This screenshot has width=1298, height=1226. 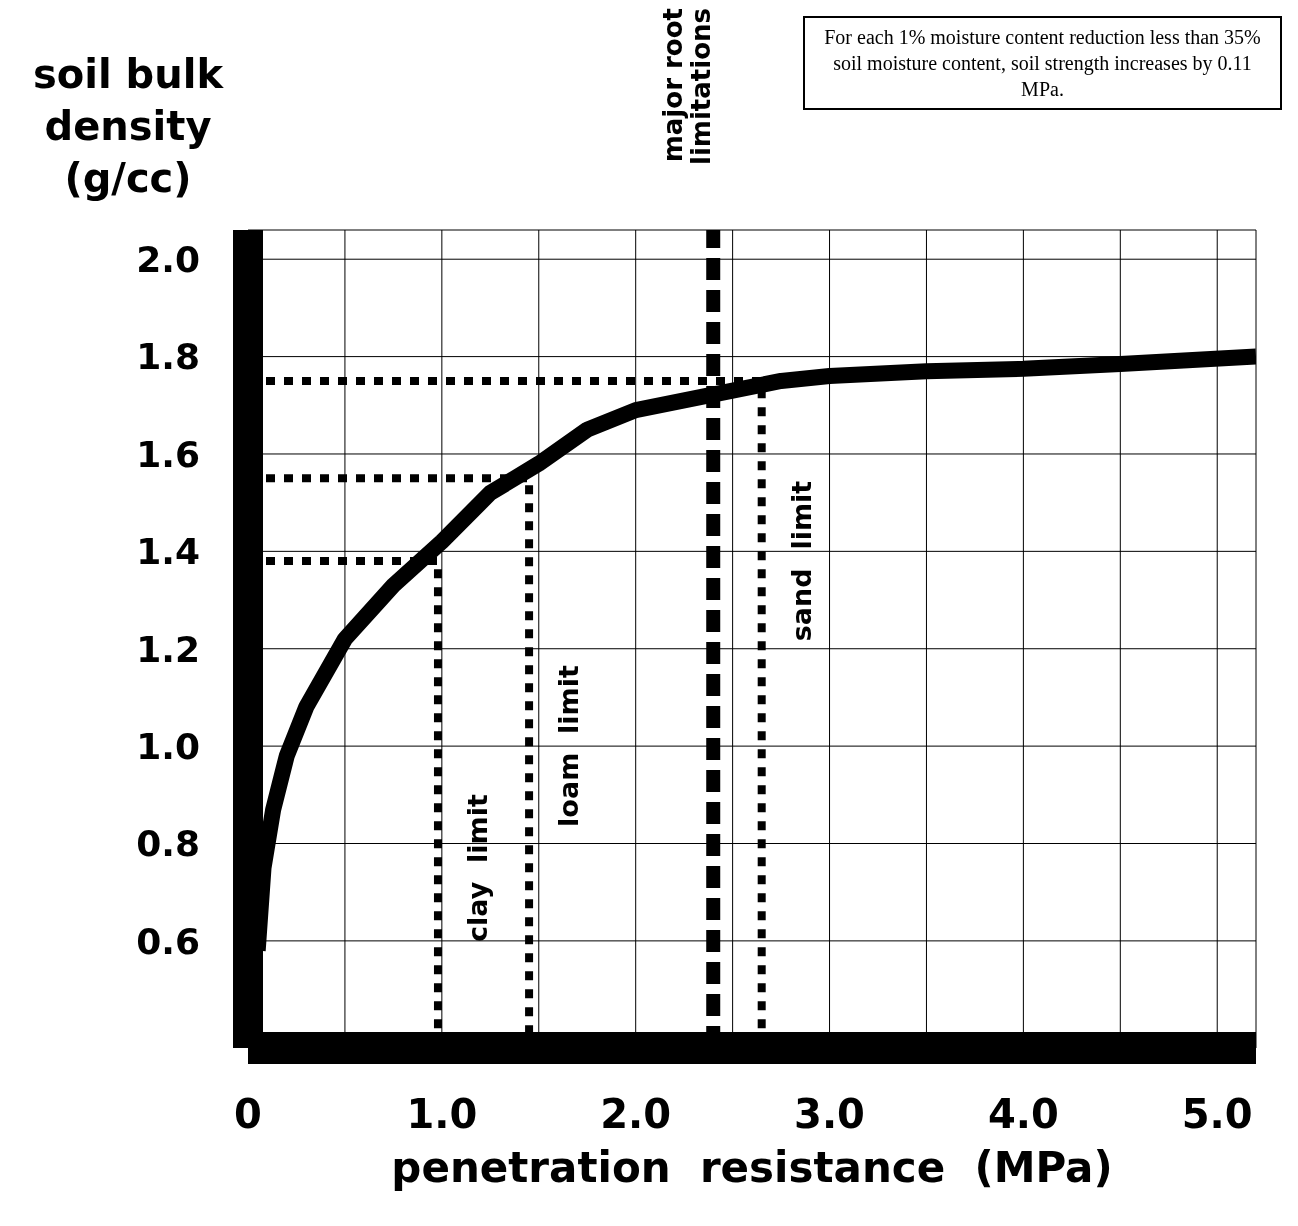 What do you see at coordinates (168, 357) in the screenshot?
I see `y-tick-label: 1.8` at bounding box center [168, 357].